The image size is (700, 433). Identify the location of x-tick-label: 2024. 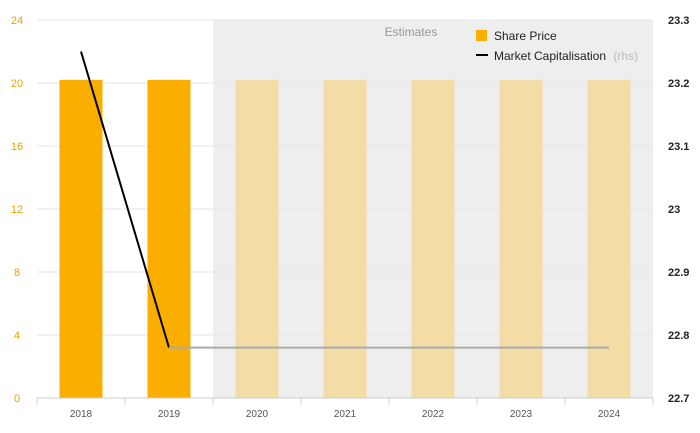
(609, 414).